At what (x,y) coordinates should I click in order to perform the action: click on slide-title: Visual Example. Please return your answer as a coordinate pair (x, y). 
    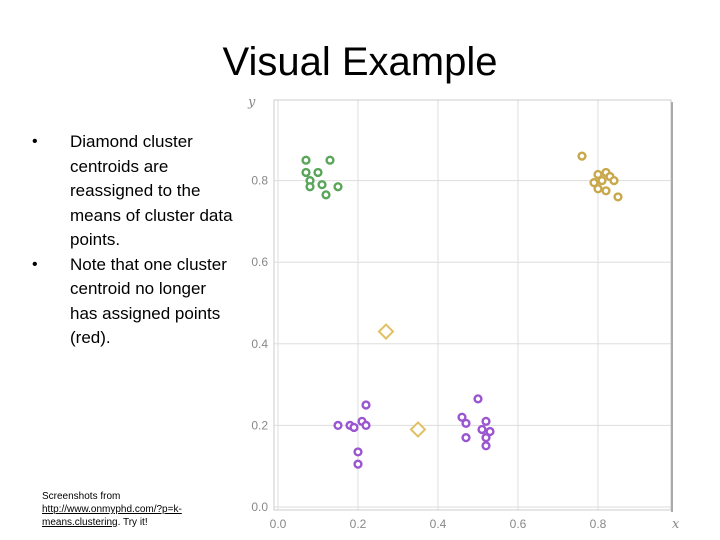
    Looking at the image, I should click on (360, 62).